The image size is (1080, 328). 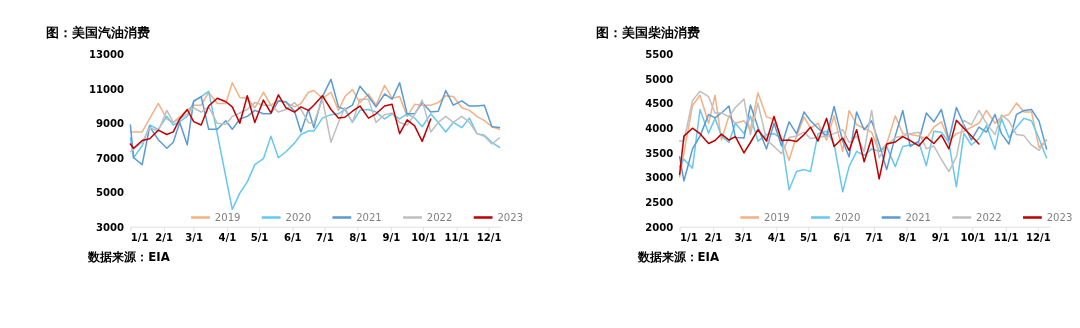 What do you see at coordinates (98, 32) in the screenshot?
I see `chart-title: 图：美国汽油消费` at bounding box center [98, 32].